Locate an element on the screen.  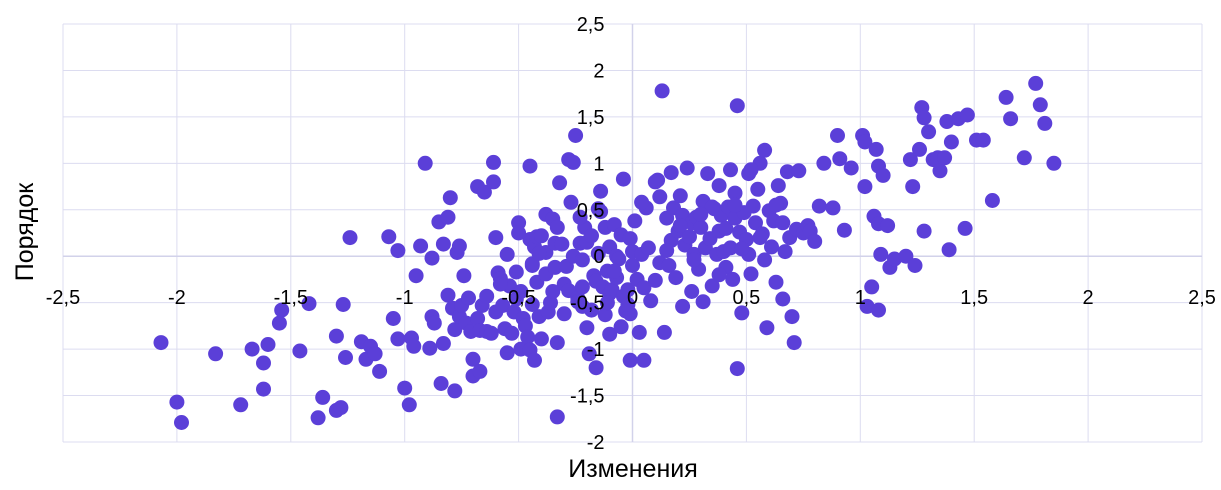
y-axis-title: Порядок is located at coordinates (25, 232).